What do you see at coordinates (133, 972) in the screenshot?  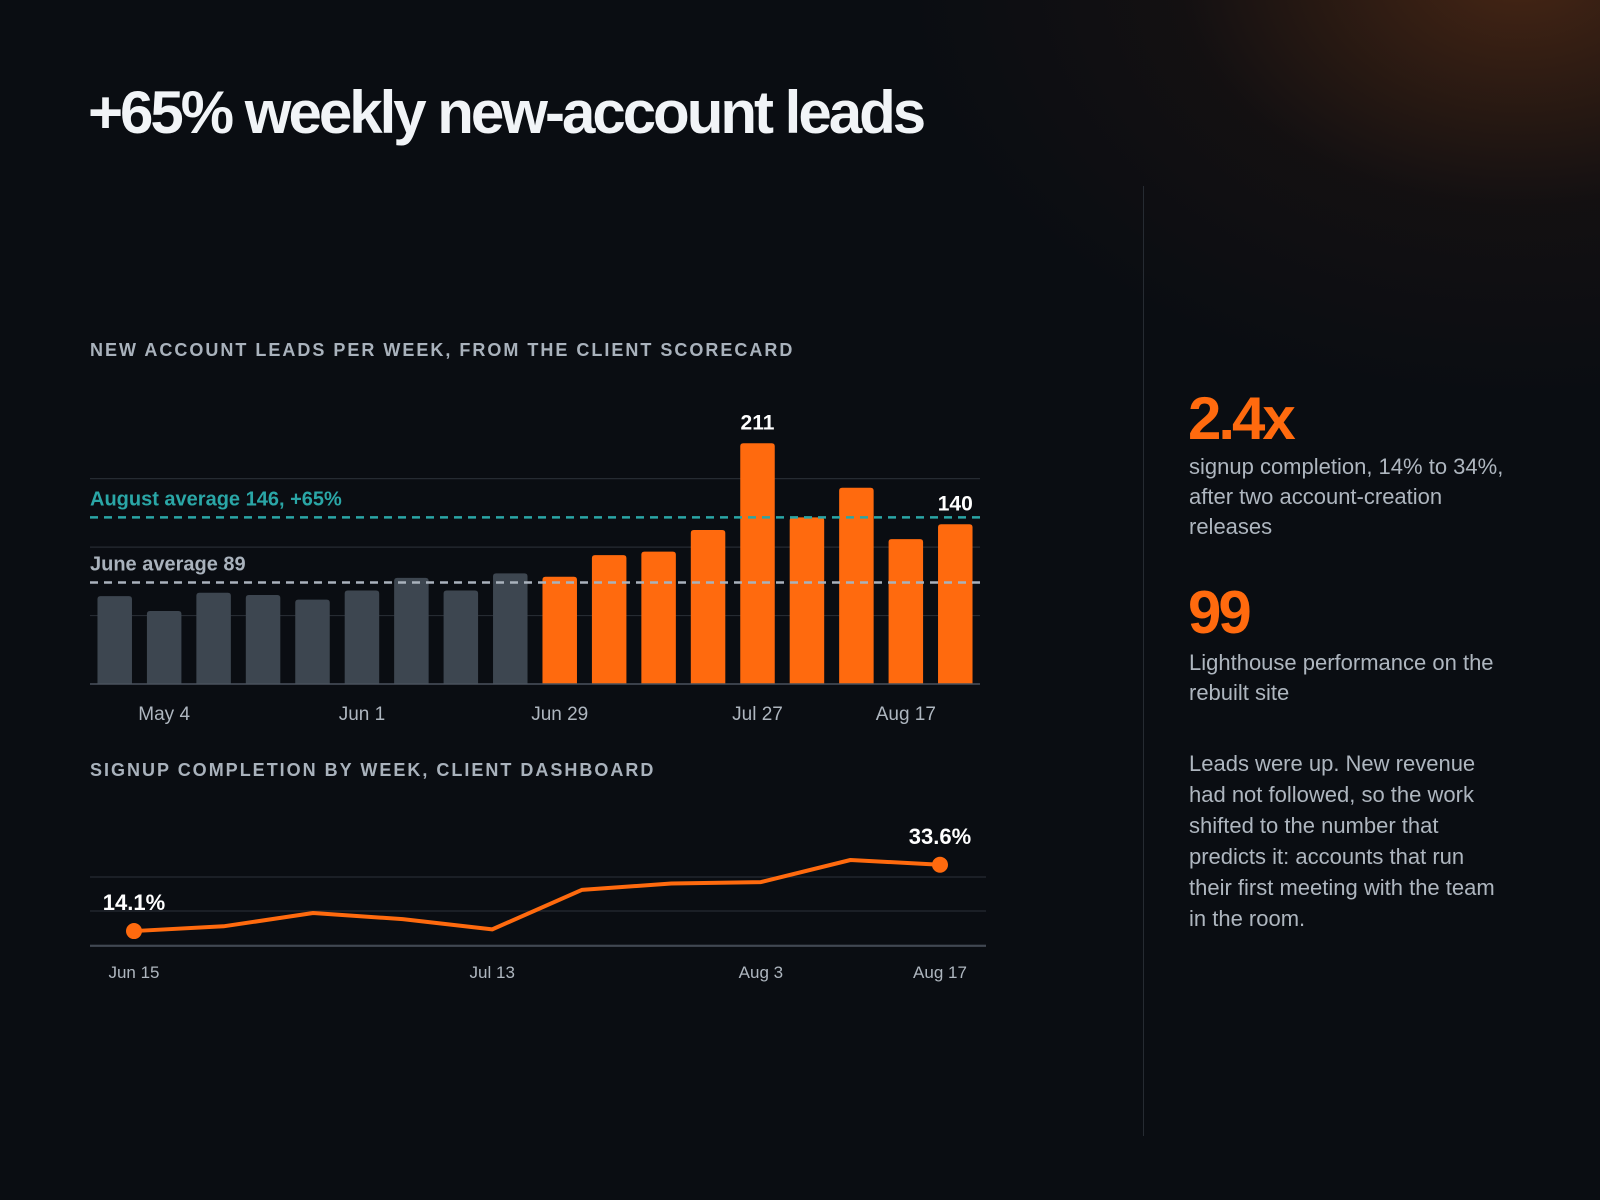 I see `x-tick-label: Jun 15` at bounding box center [133, 972].